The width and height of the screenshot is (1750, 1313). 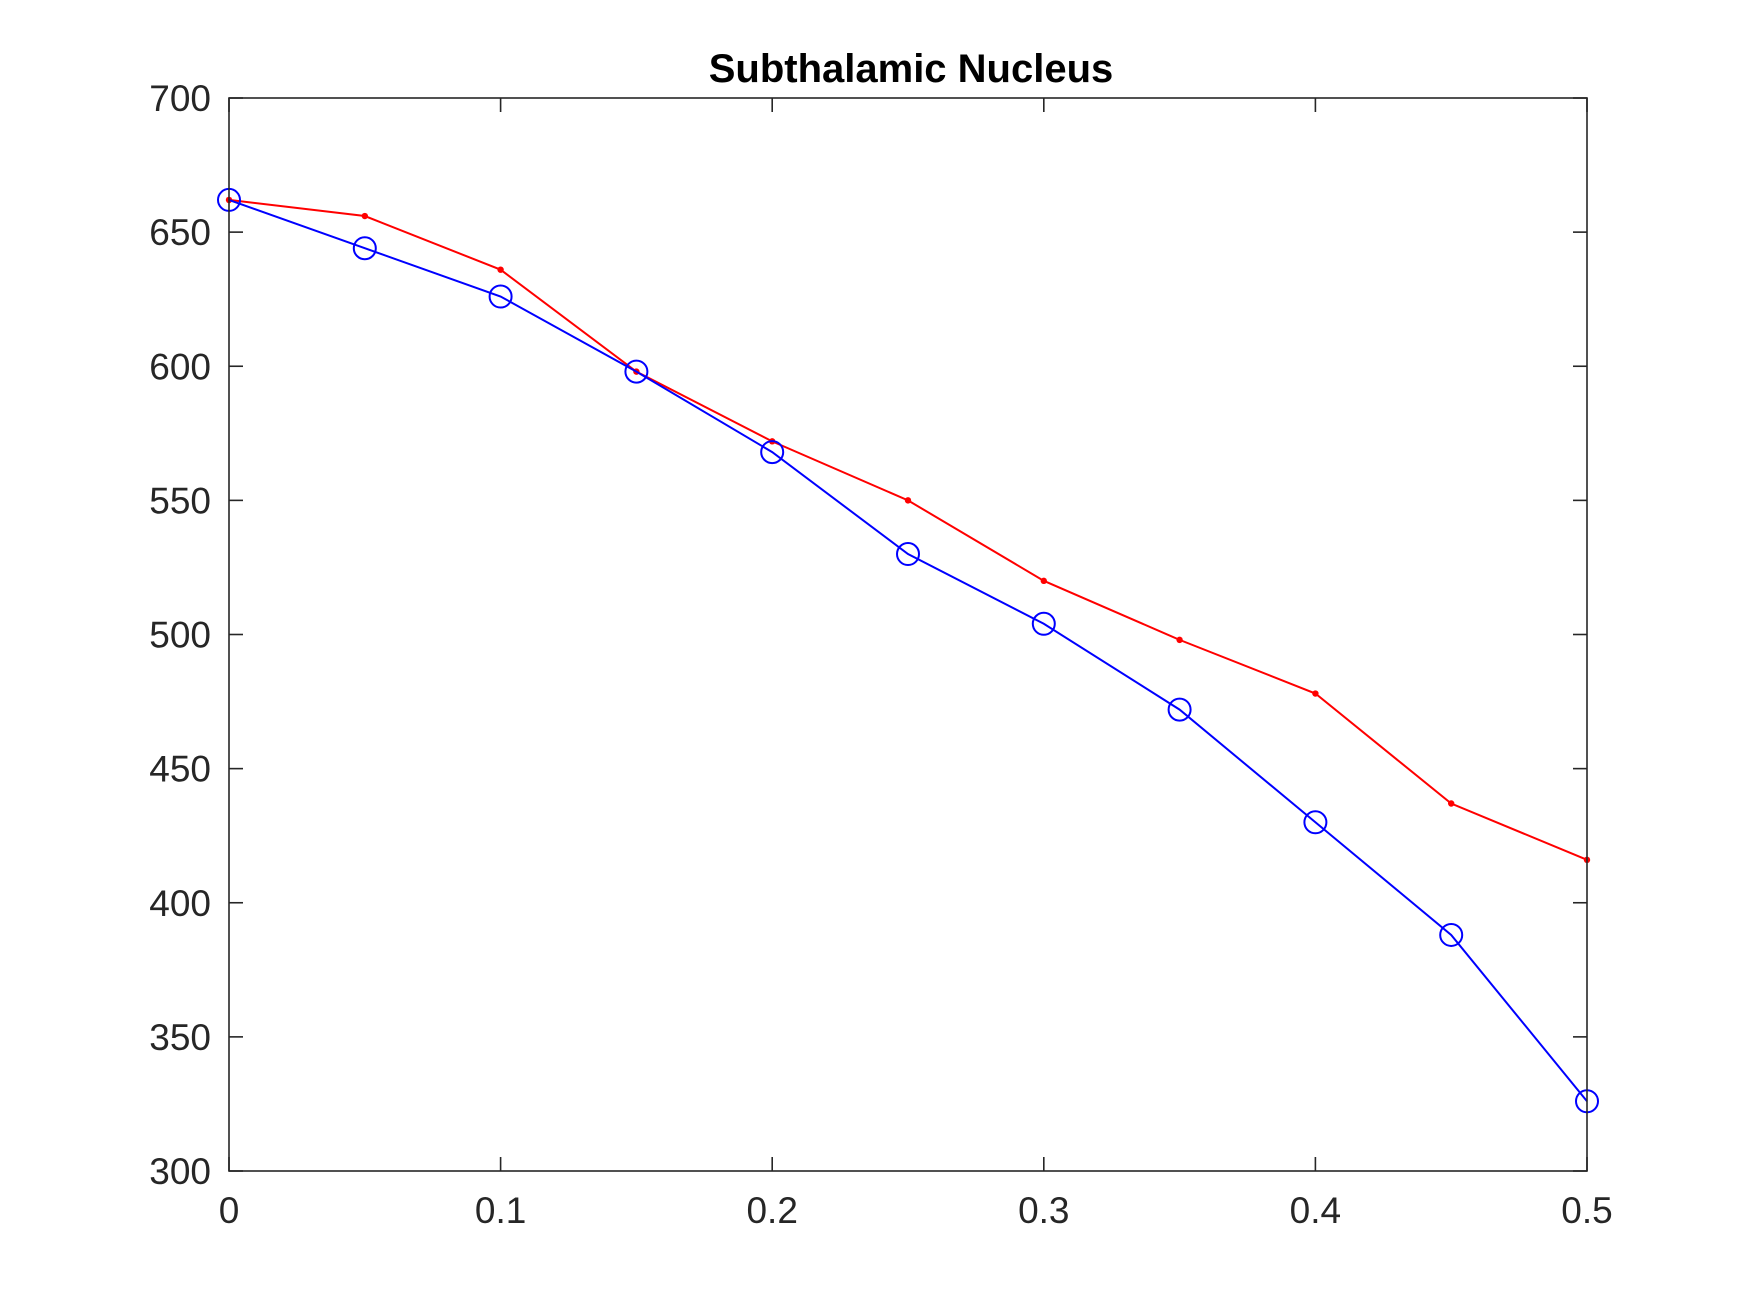 What do you see at coordinates (500, 1210) in the screenshot?
I see `x-tick-label: 0.1` at bounding box center [500, 1210].